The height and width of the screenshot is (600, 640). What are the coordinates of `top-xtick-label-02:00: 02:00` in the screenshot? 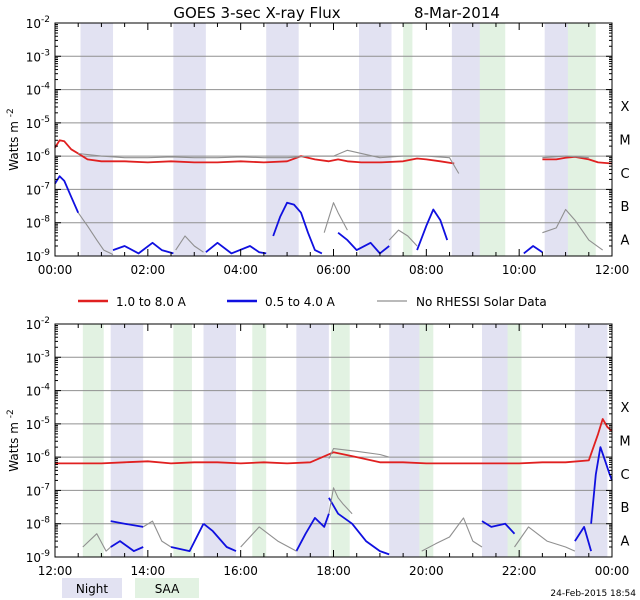 It's located at (148, 270).